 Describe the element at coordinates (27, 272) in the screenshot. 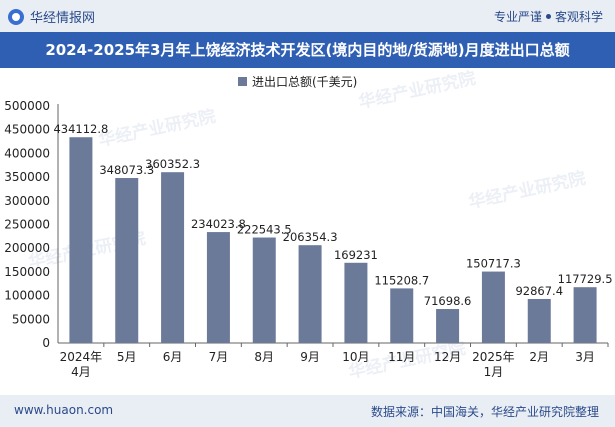

I see `y-tick-label: 150000` at that location.